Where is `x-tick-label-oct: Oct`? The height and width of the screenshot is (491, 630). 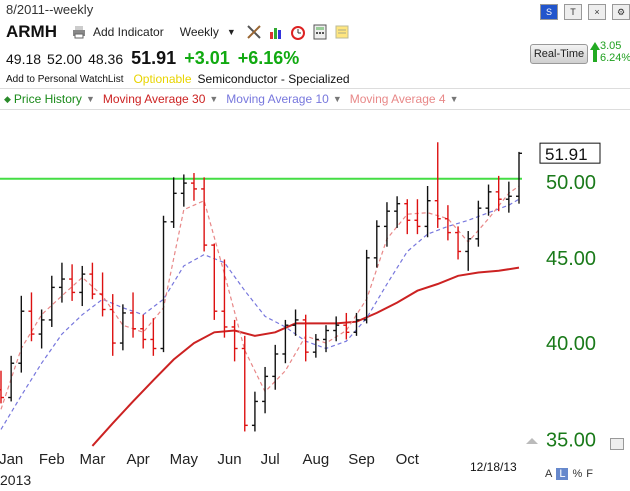
x-tick-label-oct: Oct is located at coordinates (408, 459).